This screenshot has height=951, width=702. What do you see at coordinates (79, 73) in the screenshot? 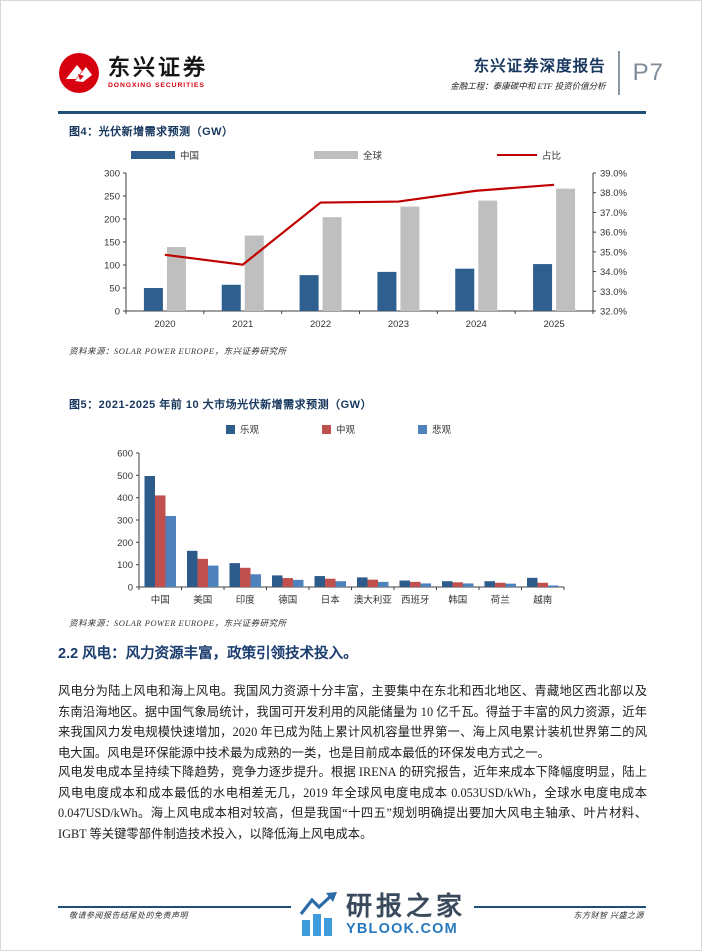
I see `dongxing-logo-icon` at bounding box center [79, 73].